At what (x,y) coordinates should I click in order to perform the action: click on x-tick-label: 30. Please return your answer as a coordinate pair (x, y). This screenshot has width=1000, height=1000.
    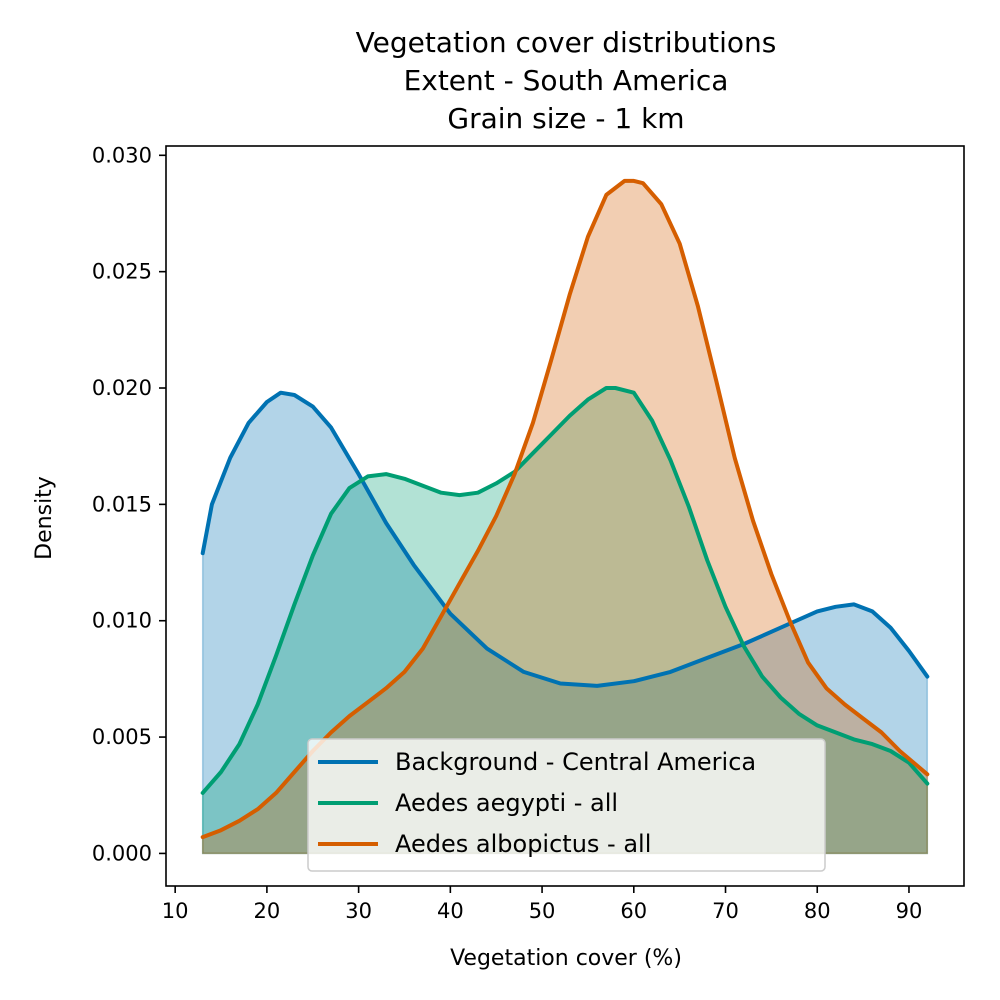
    Looking at the image, I should click on (358, 911).